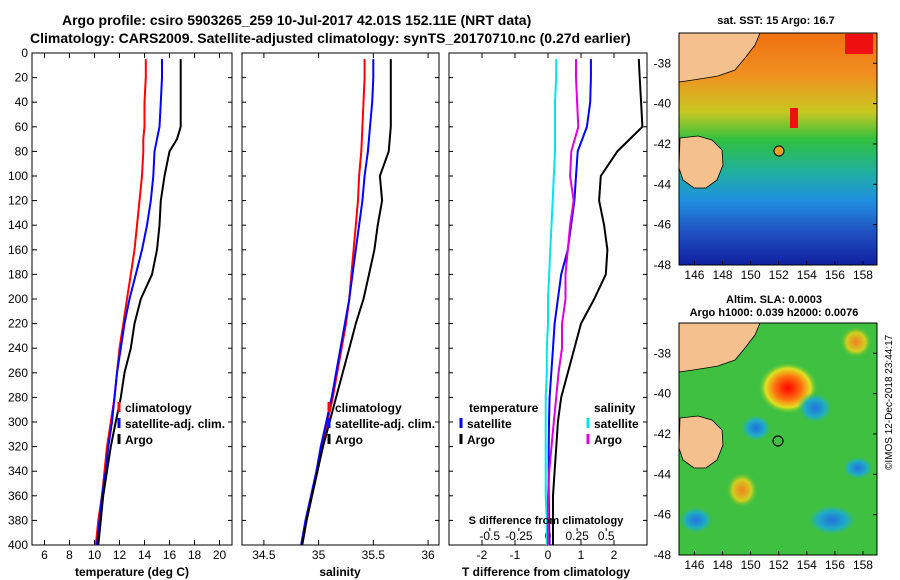  What do you see at coordinates (856, 342) in the screenshot?
I see `sla-high-anomaly` at bounding box center [856, 342].